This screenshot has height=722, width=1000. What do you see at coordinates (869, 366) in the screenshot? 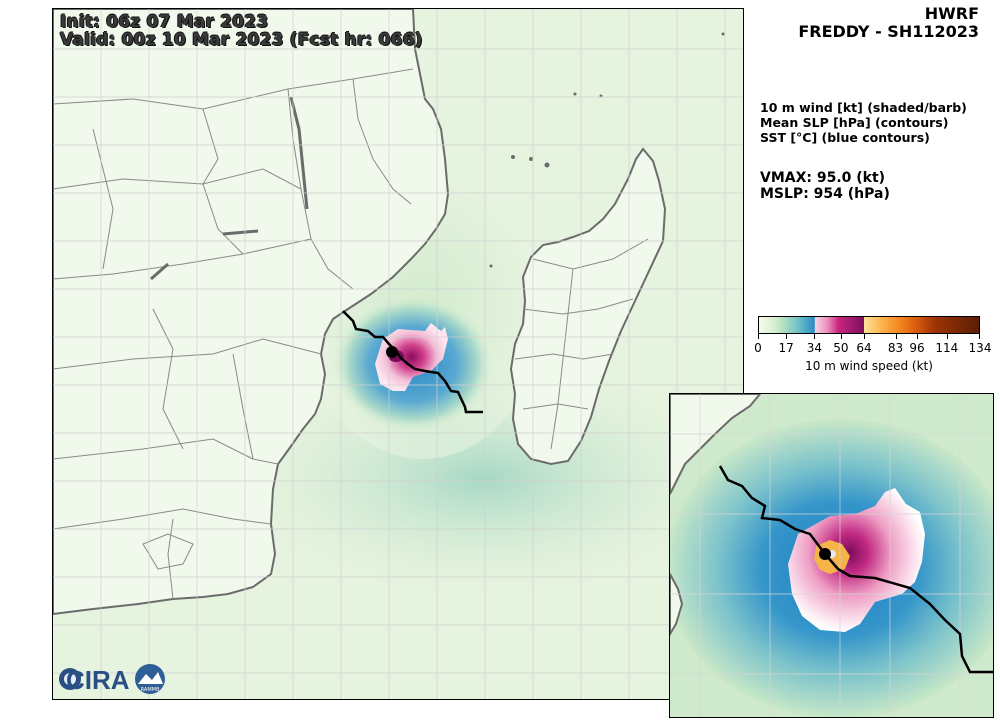
I see `colorbar-label: 10 m wind speed (kt)` at bounding box center [869, 366].